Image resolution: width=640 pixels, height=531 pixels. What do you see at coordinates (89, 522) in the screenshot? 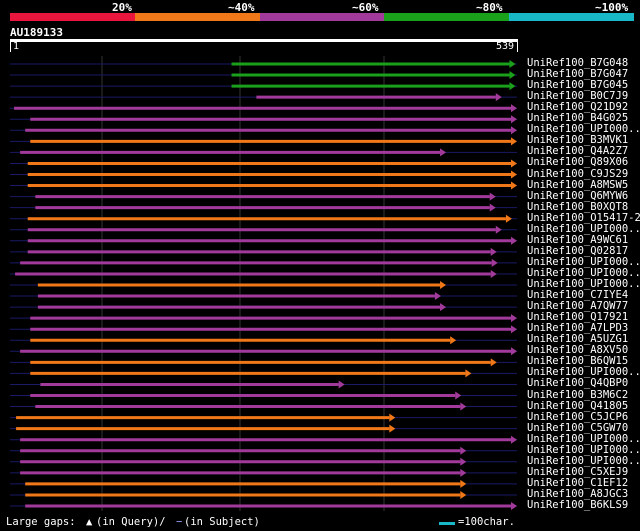
I see `query-gap-marker-icon: ▲` at bounding box center [89, 522].